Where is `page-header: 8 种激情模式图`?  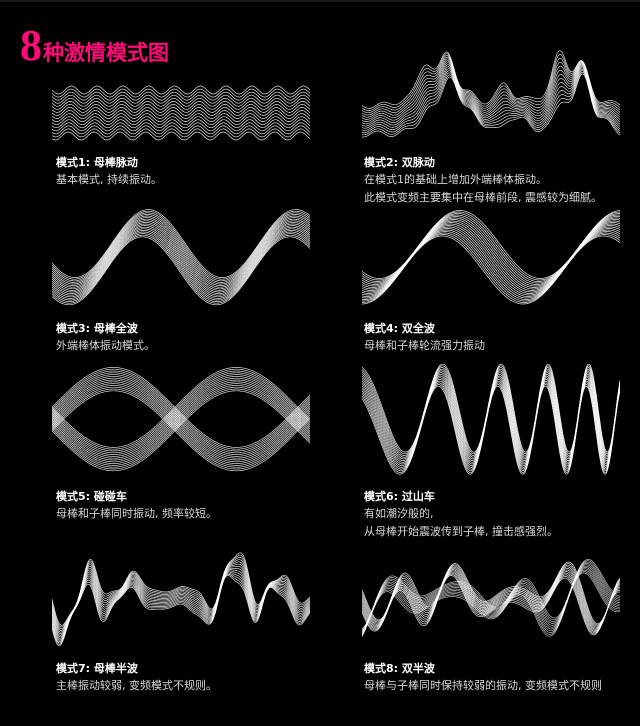 page-header: 8 种激情模式图 is located at coordinates (94, 45).